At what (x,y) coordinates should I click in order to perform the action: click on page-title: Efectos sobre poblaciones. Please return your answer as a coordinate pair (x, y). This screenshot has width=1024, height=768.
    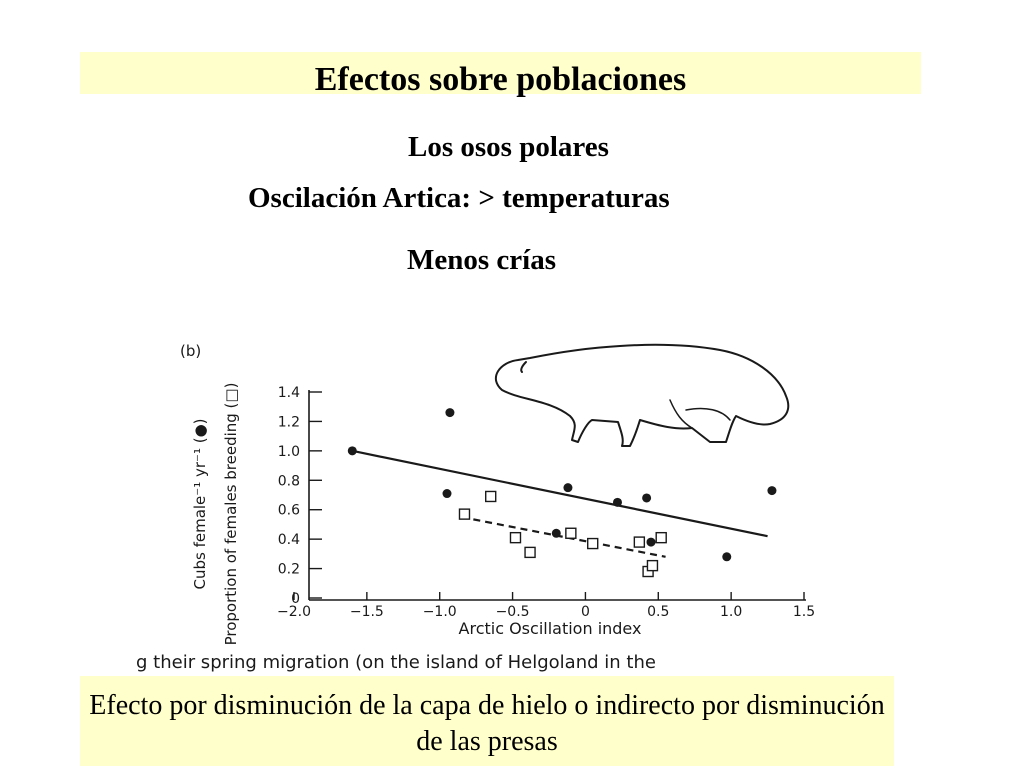
    Looking at the image, I should click on (500, 79).